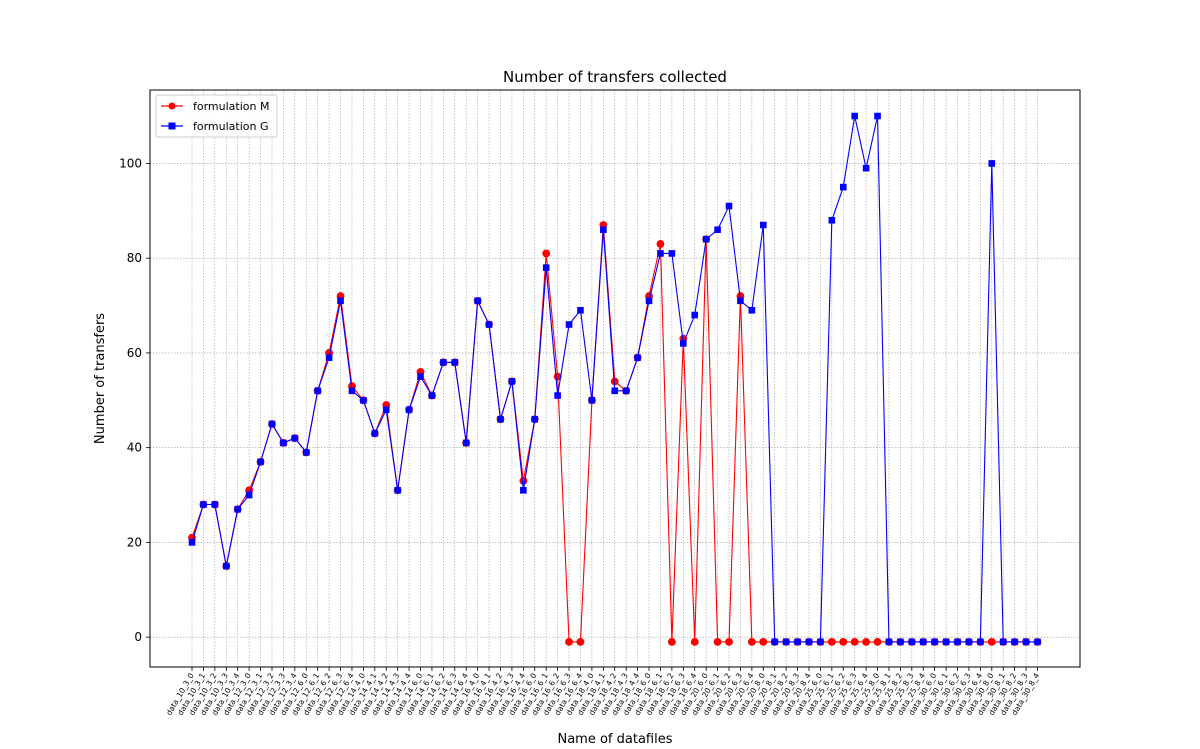  I want to click on y-tick-label: 20, so click(134, 542).